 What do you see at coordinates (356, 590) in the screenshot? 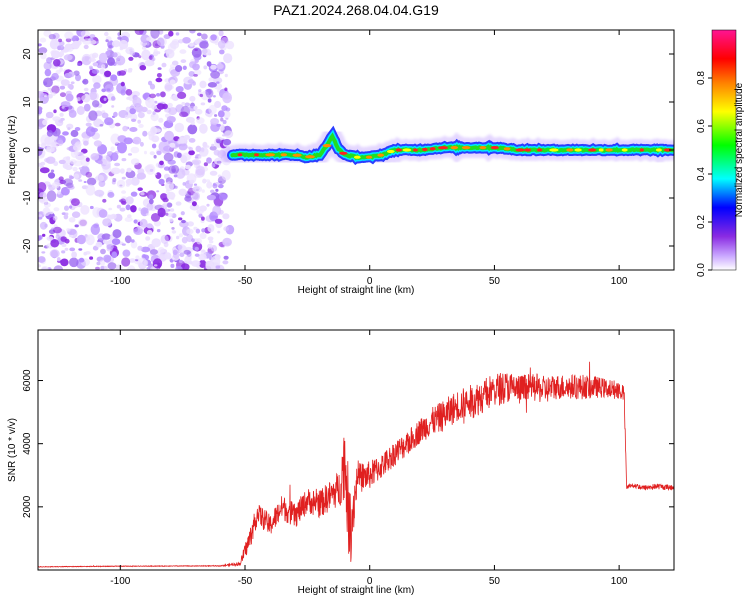
I see `snr-x-label: Height of straight line (km)` at bounding box center [356, 590].